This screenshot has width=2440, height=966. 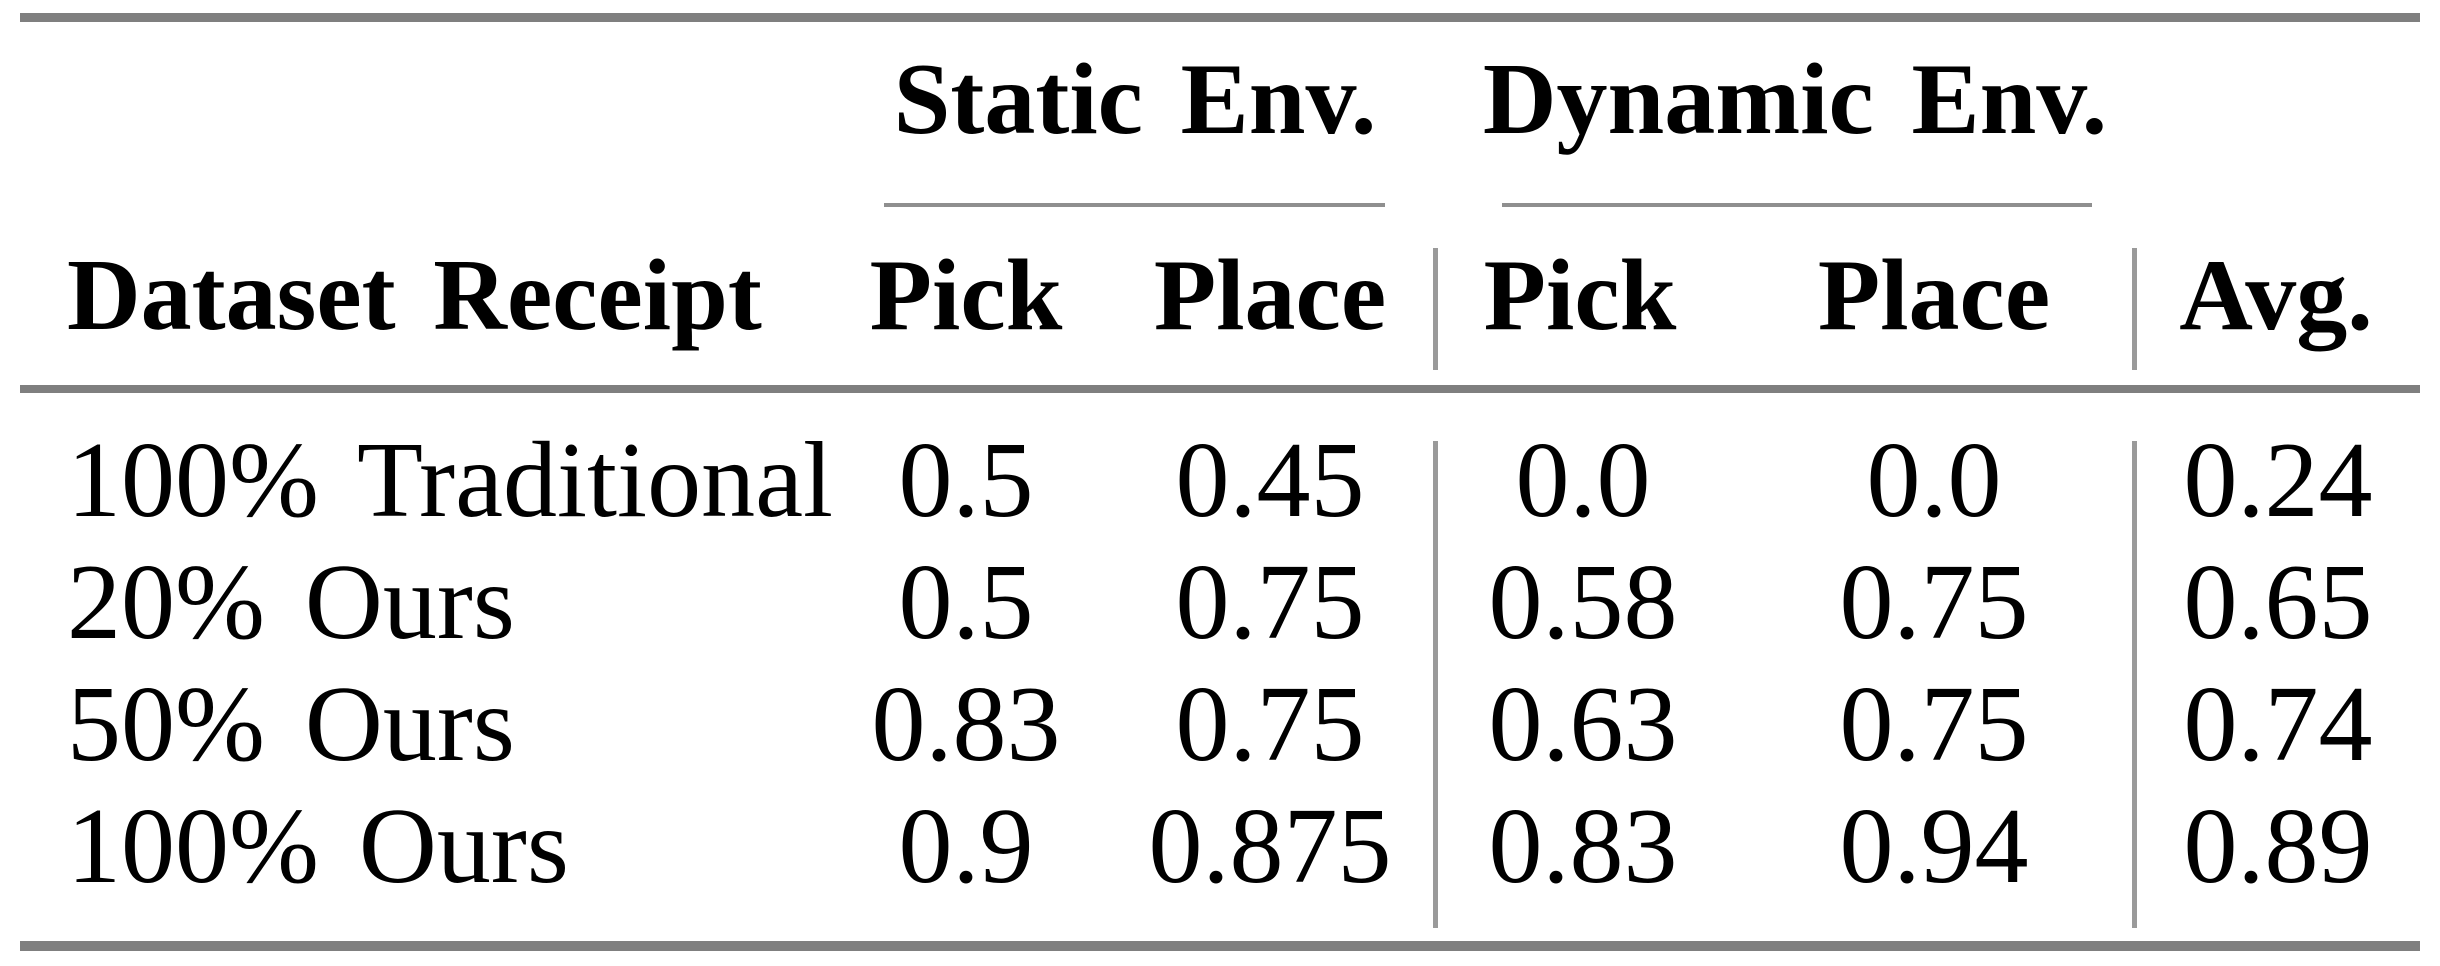 What do you see at coordinates (2278, 724) in the screenshot?
I see `cell-value: 0.74` at bounding box center [2278, 724].